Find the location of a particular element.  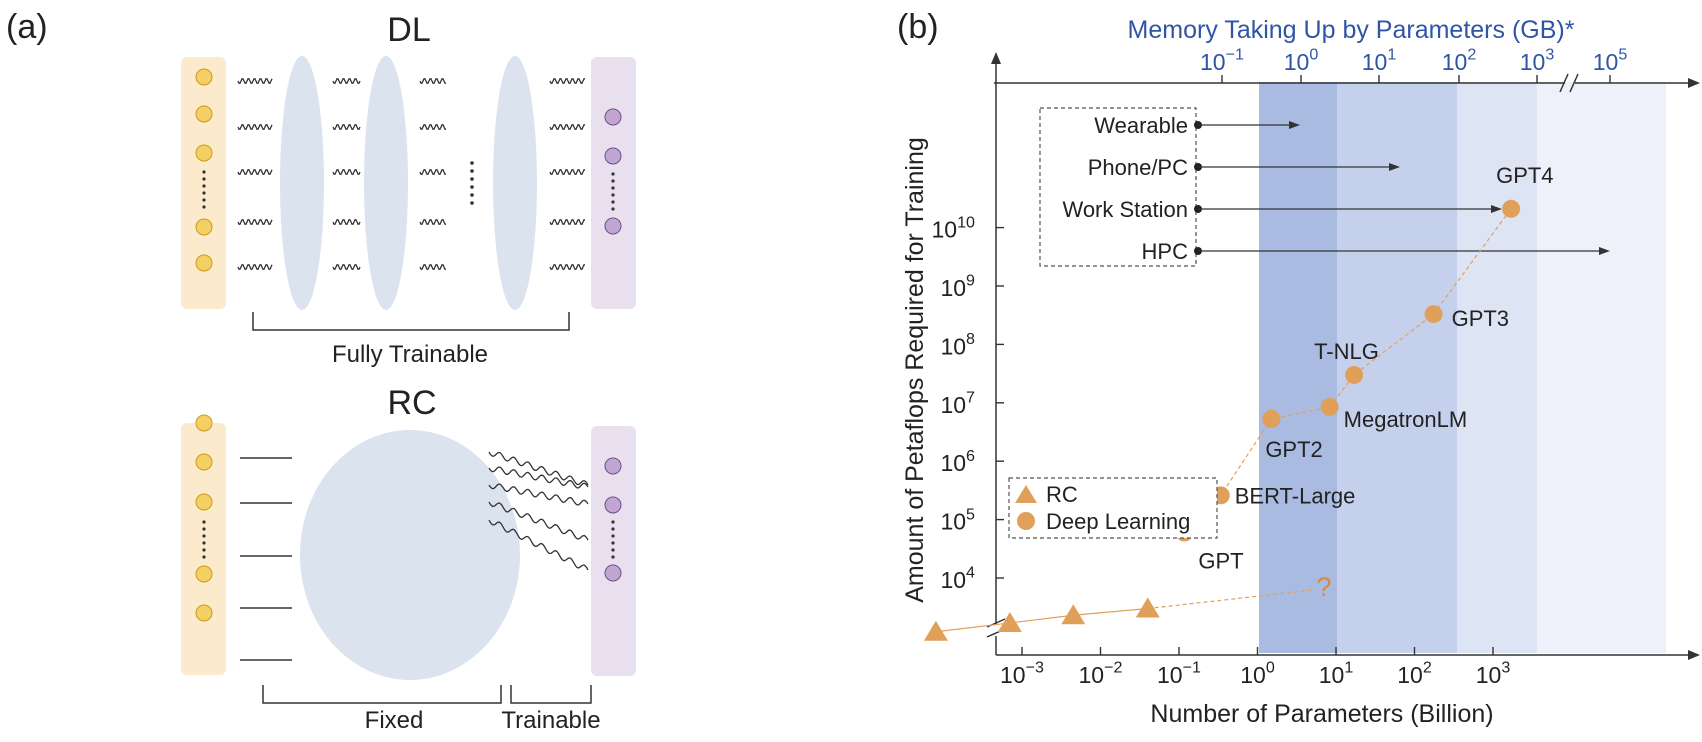

y-tick-label: 10⁶ is located at coordinates (957, 461).